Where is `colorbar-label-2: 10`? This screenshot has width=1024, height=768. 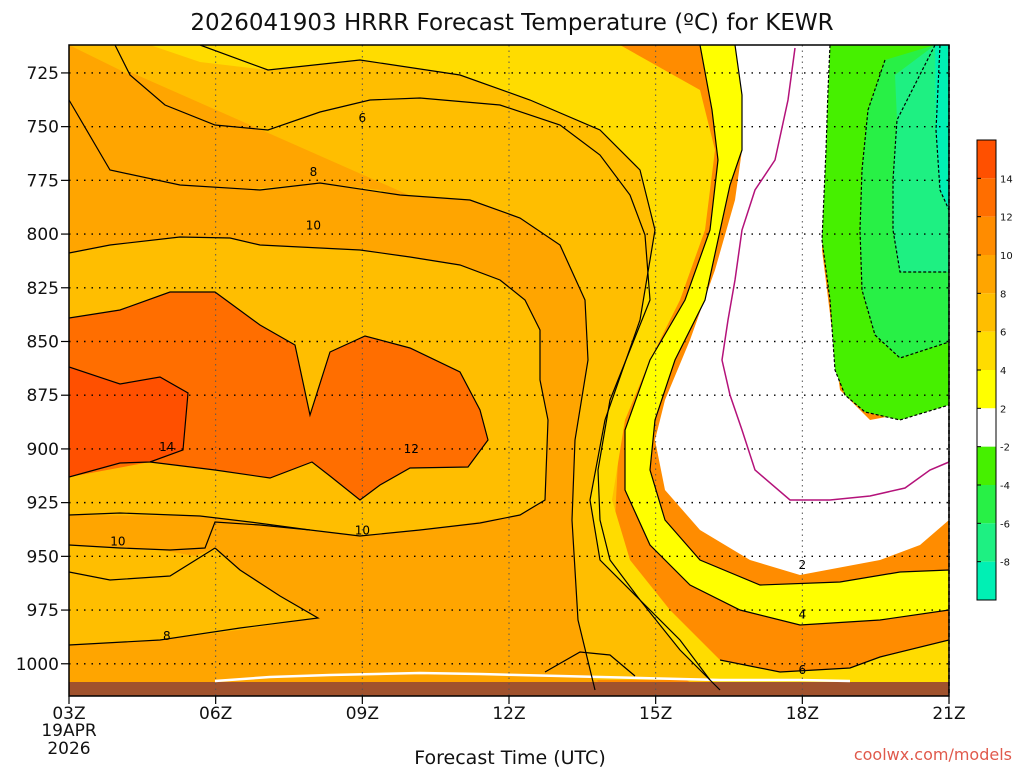
colorbar-label-2: 10 is located at coordinates (1006, 256).